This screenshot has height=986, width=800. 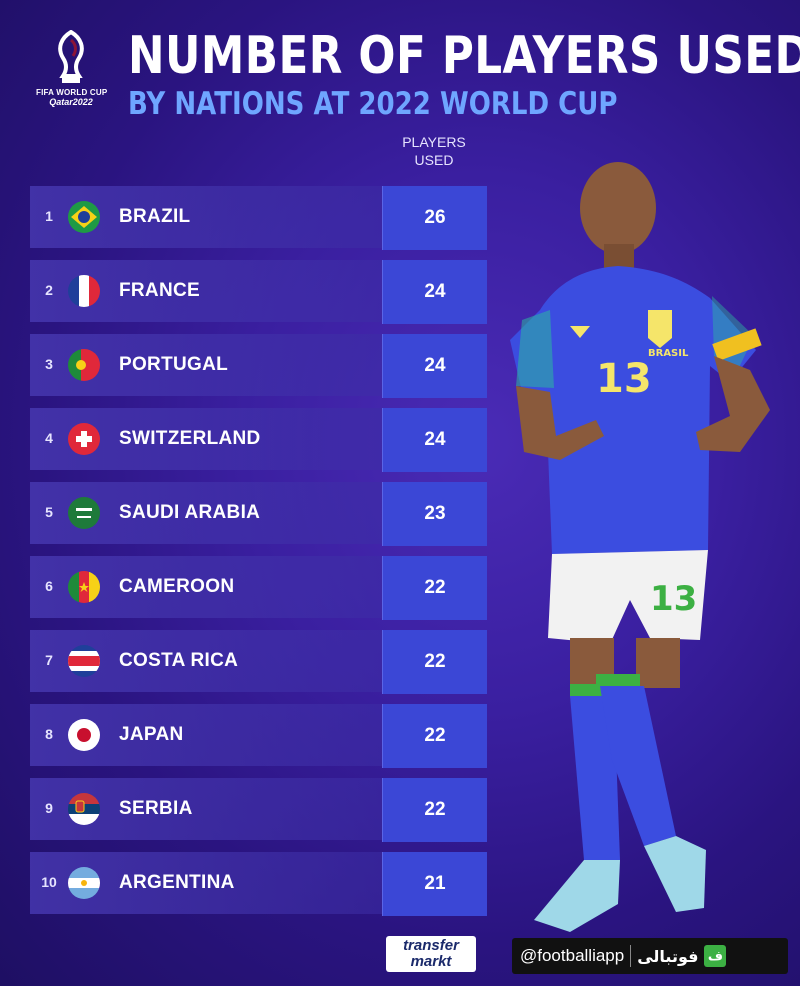 I want to click on country-label: CAMEROON, so click(x=177, y=586).